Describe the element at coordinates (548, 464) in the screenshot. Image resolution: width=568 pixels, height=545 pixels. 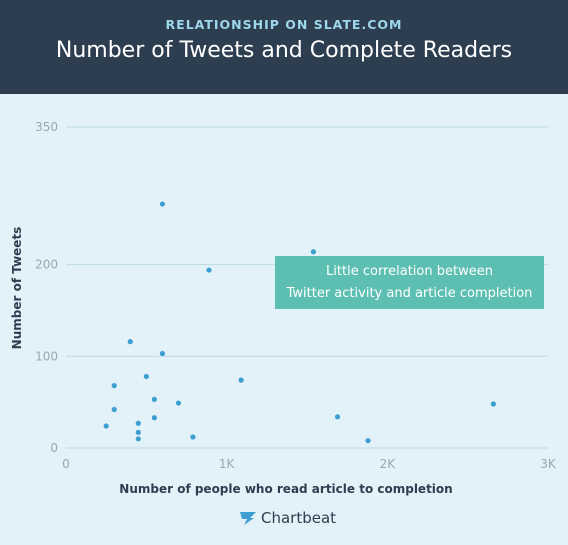
I see `x-tick-label: 3K` at that location.